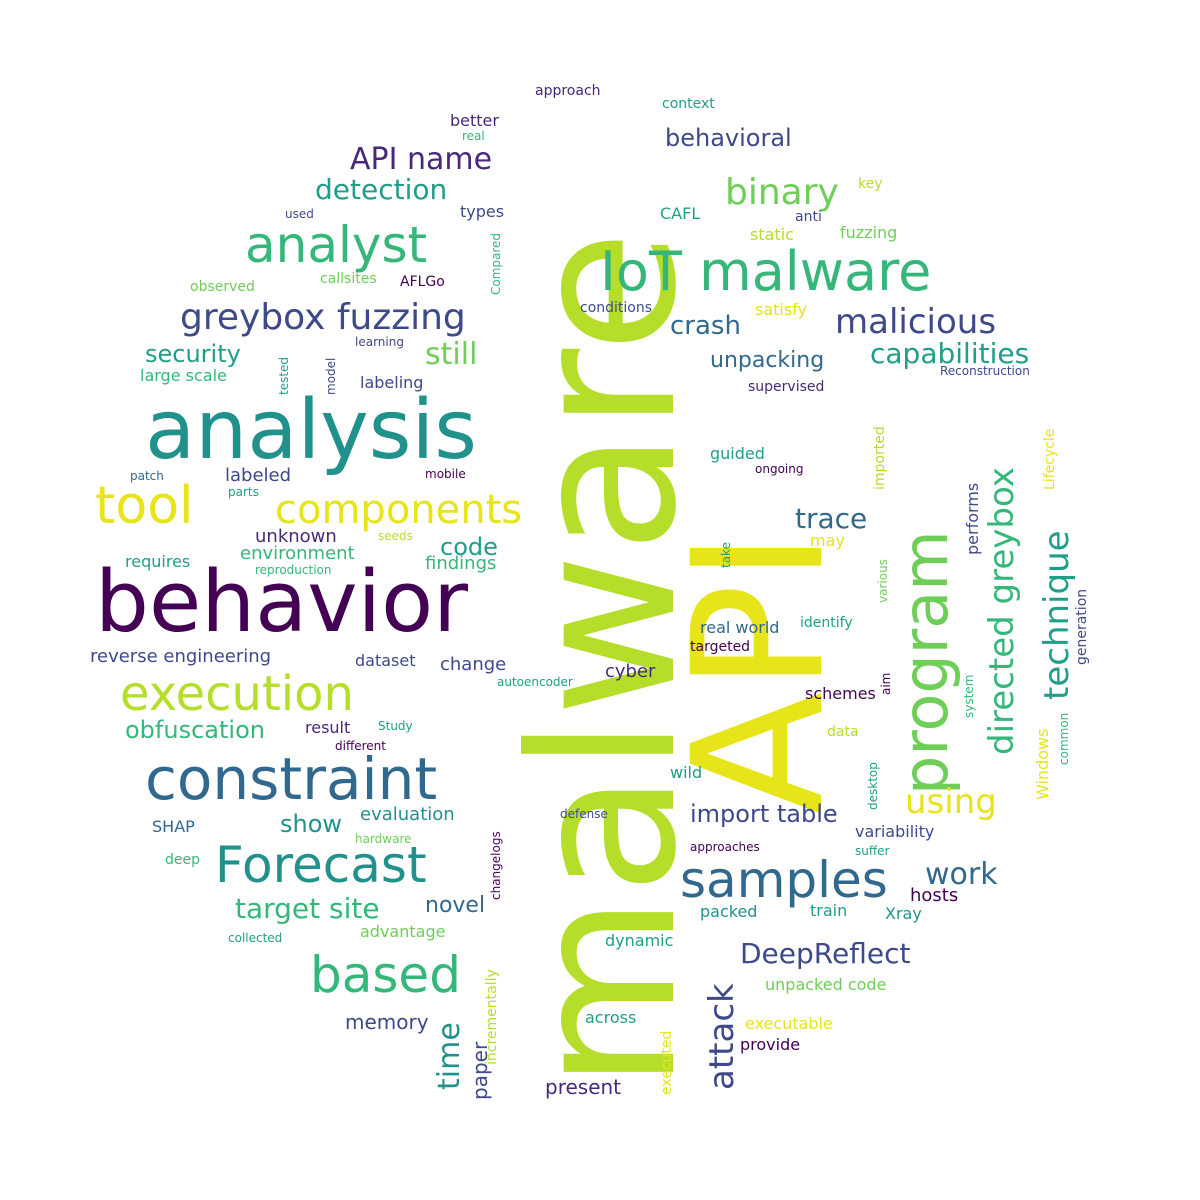 This screenshot has width=1200, height=1200. Describe the element at coordinates (291, 779) in the screenshot. I see `word-cloud-term: constraint` at that location.